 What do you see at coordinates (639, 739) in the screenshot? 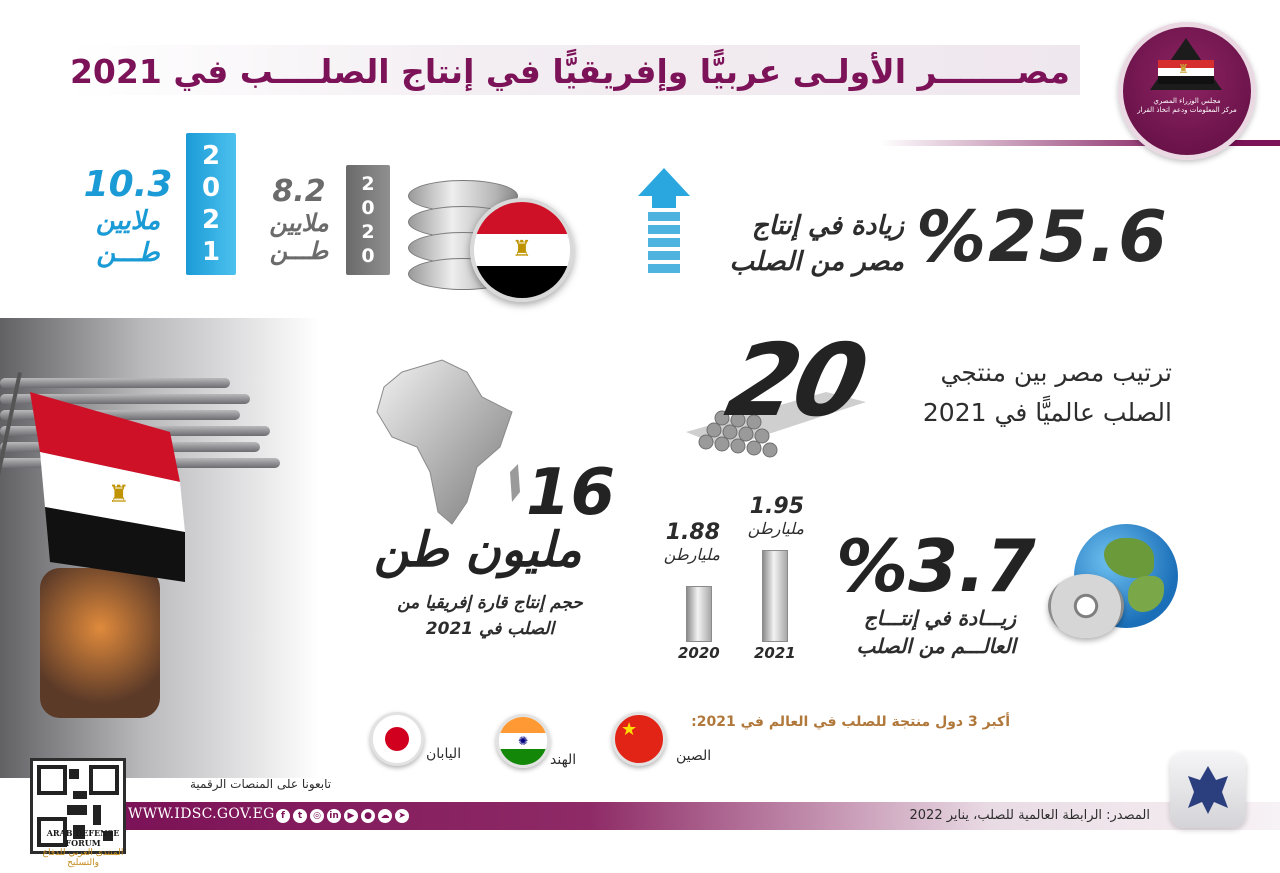
I see `china-flag-icon: ★` at bounding box center [639, 739].